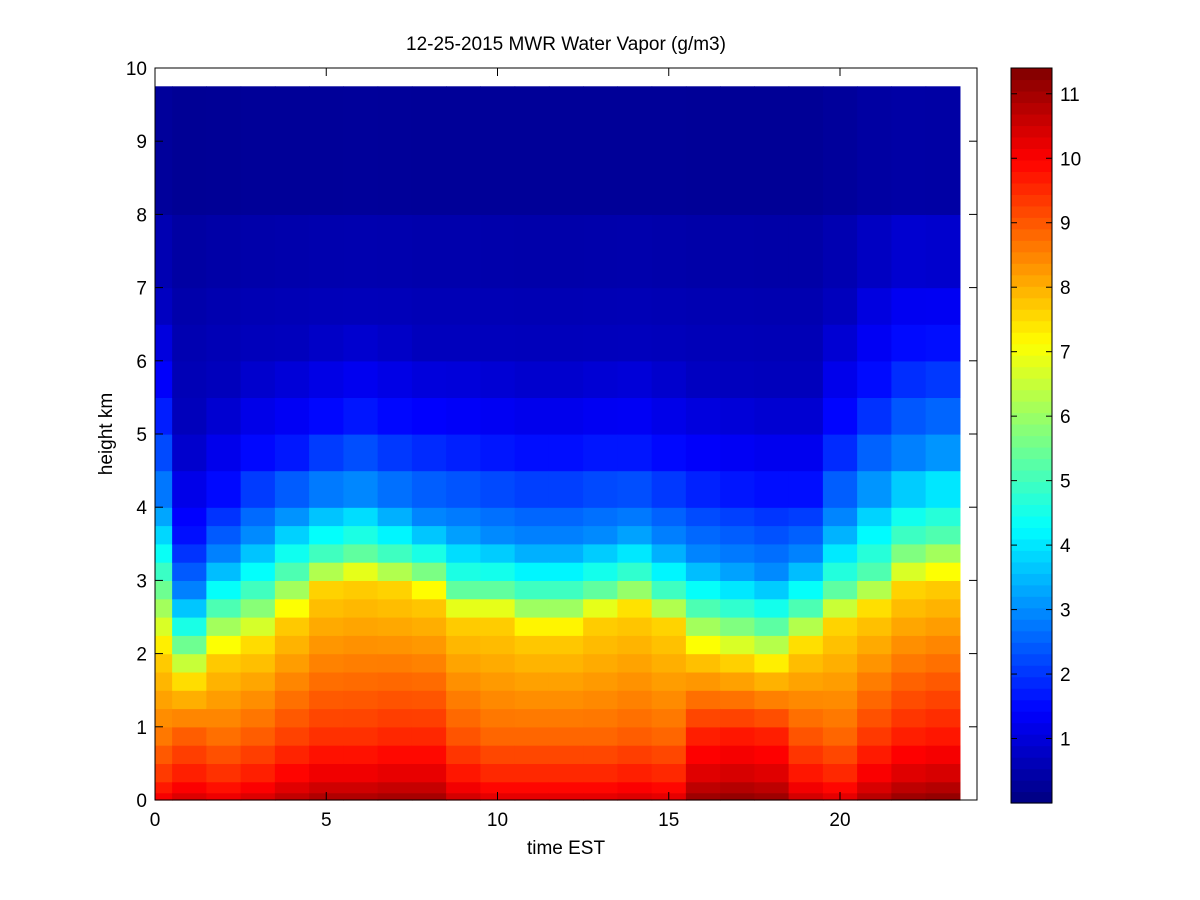 The height and width of the screenshot is (900, 1200). Describe the element at coordinates (141, 728) in the screenshot. I see `y-tick-label: 1` at that location.